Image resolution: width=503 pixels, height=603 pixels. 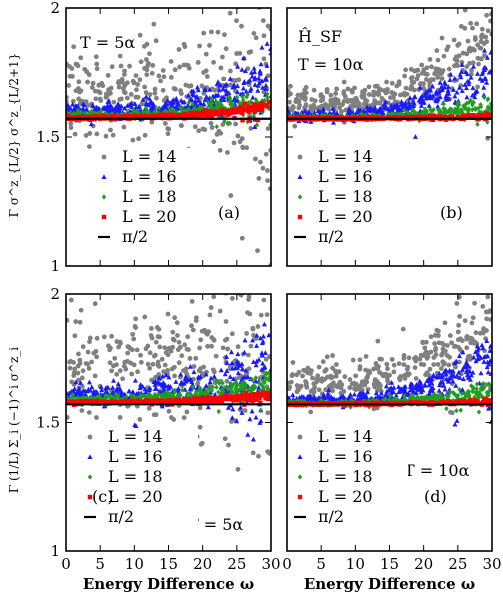 What do you see at coordinates (451, 212) in the screenshot?
I see `panel-label: (b)` at bounding box center [451, 212].